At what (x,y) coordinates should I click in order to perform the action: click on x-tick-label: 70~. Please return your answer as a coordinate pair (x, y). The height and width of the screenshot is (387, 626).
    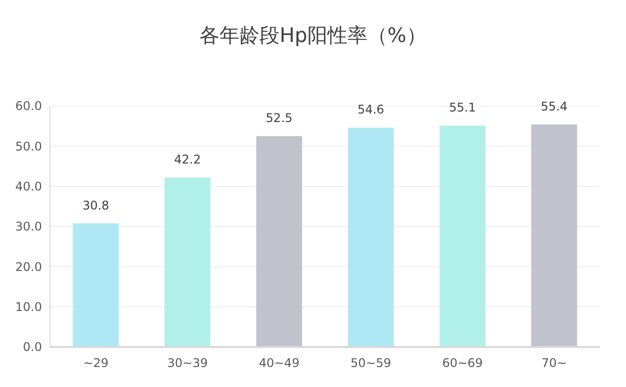
    Looking at the image, I should click on (554, 363).